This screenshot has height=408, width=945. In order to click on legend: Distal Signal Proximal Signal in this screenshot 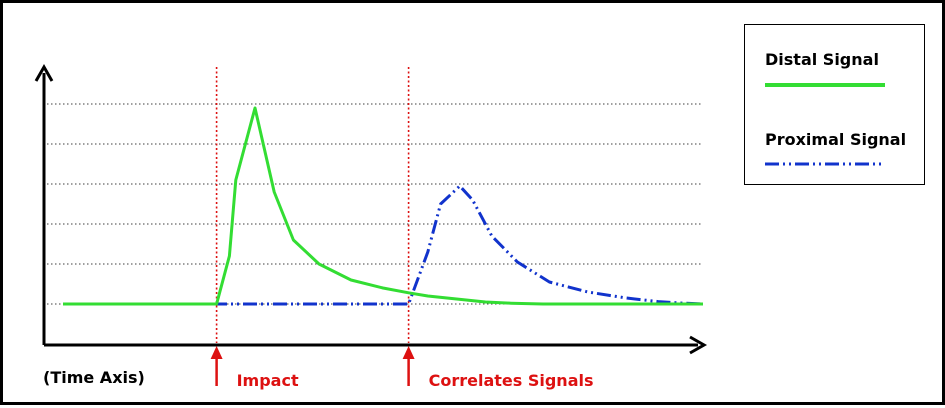, I will do `click(834, 104)`.